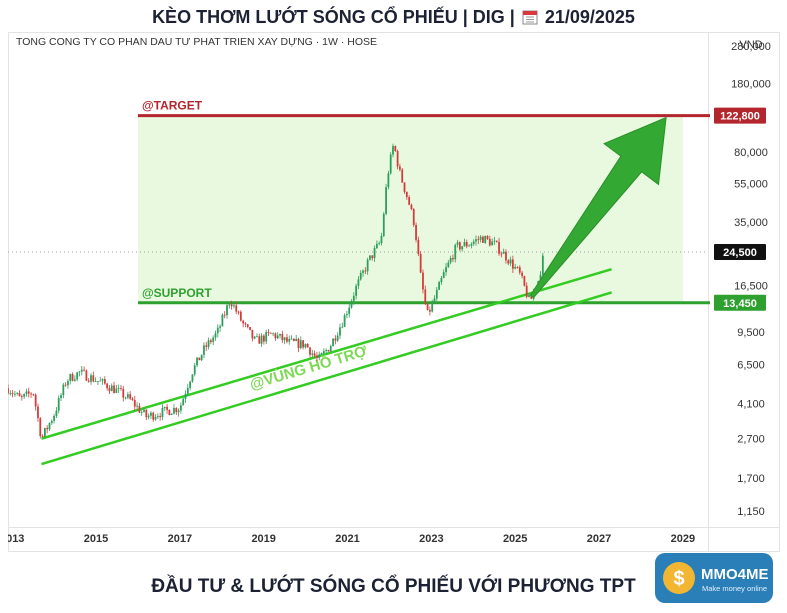 The width and height of the screenshot is (787, 613). I want to click on x-tick-label: 2029, so click(683, 539).